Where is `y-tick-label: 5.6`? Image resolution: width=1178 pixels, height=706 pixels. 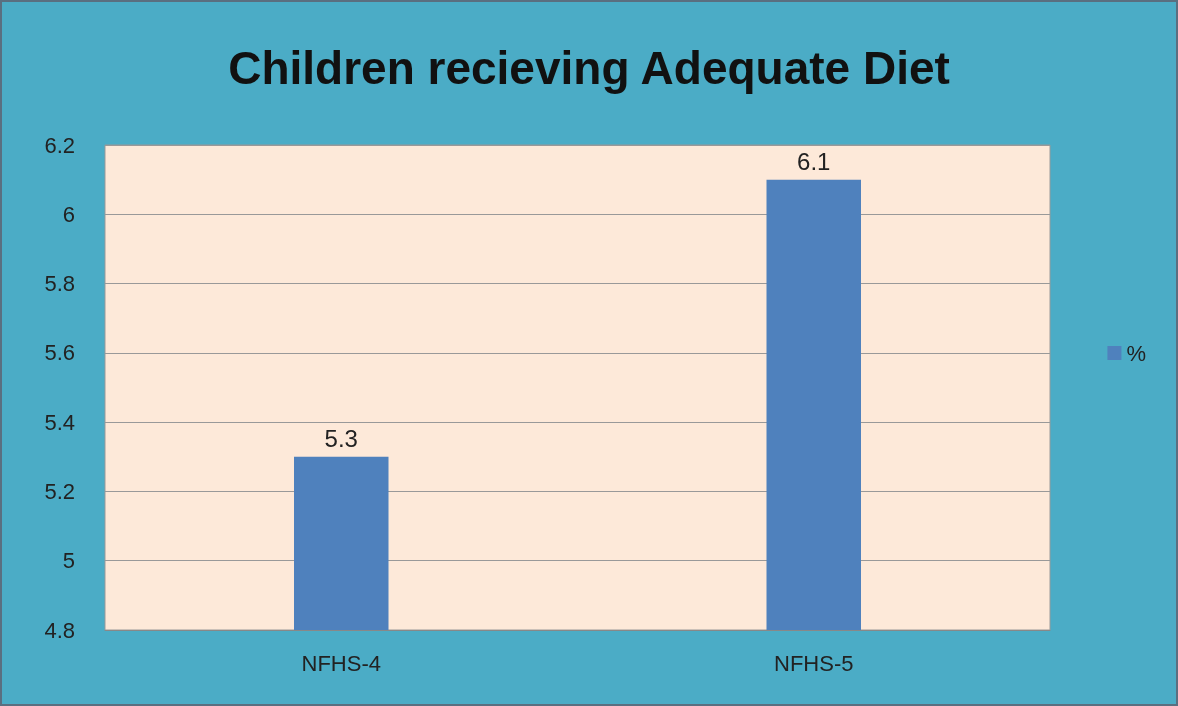
y-tick-label: 5.6 is located at coordinates (59, 353).